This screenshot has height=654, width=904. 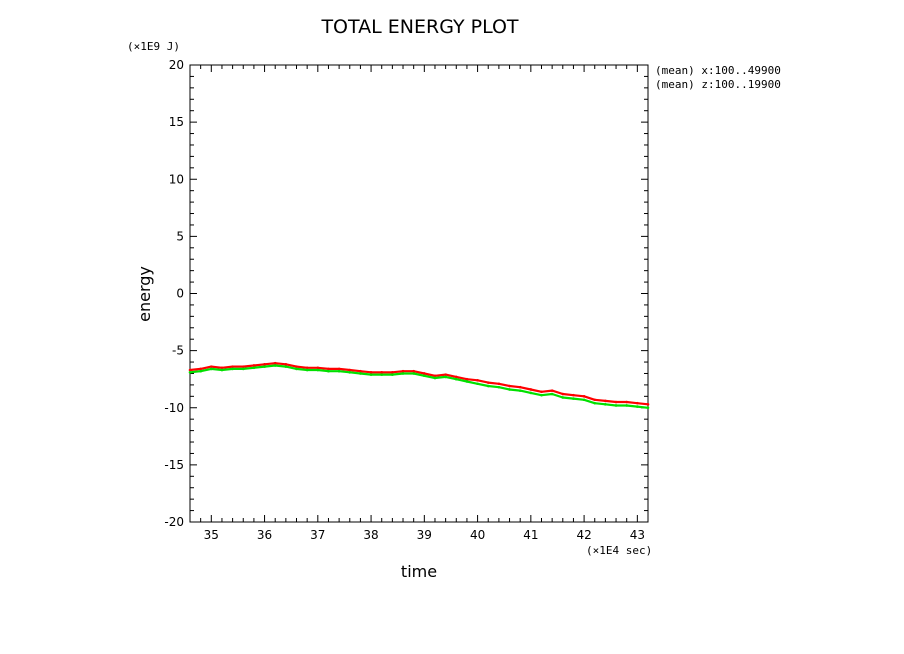 I want to click on x-tick-label: 35, so click(x=211, y=535).